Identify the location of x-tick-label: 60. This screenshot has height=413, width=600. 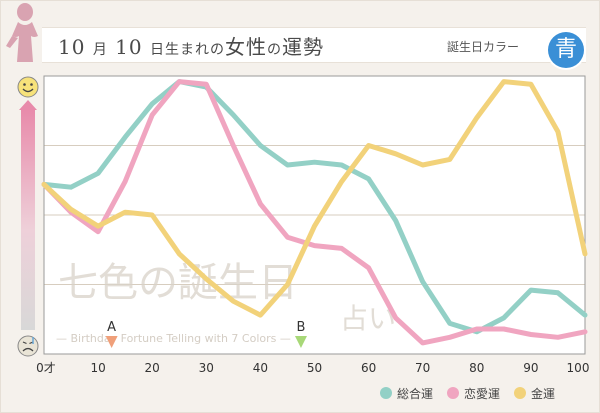
(368, 368).